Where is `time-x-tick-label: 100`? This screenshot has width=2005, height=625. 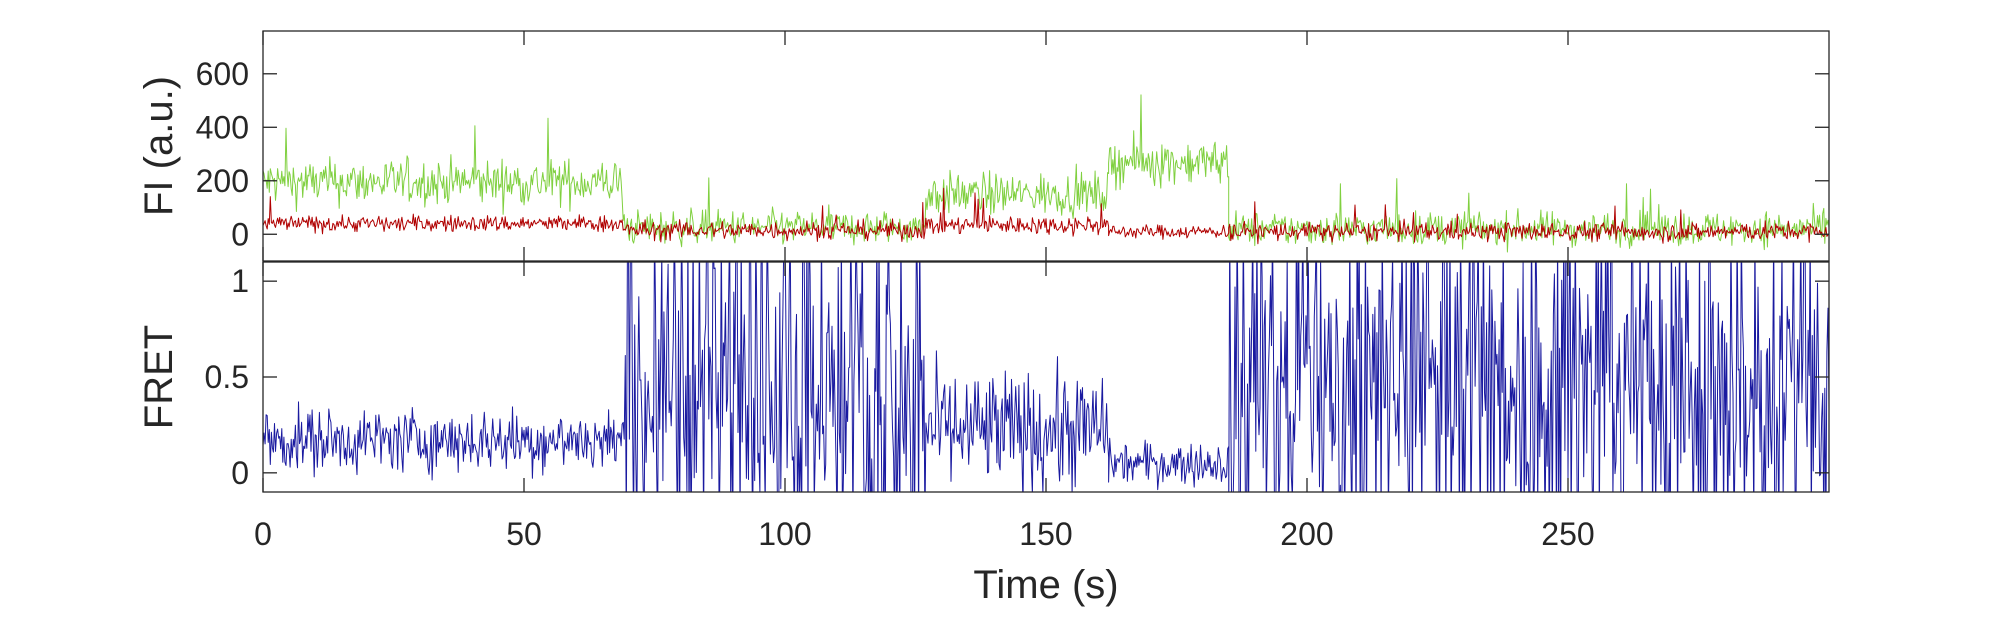 time-x-tick-label: 100 is located at coordinates (784, 534).